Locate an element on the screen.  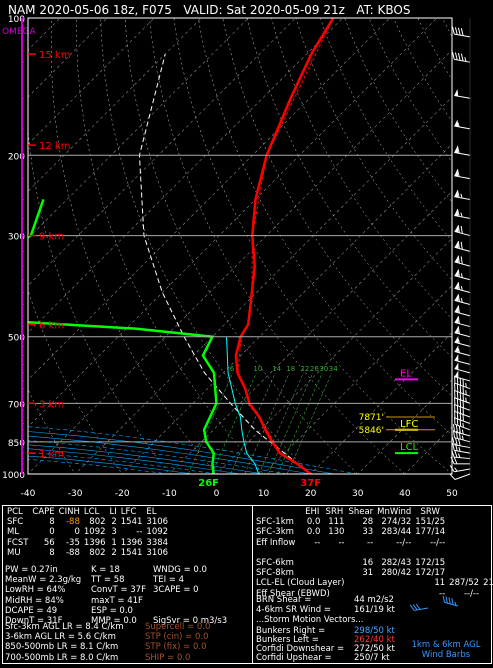
thermo-left: DCAPE = 49 is located at coordinates (31, 610).